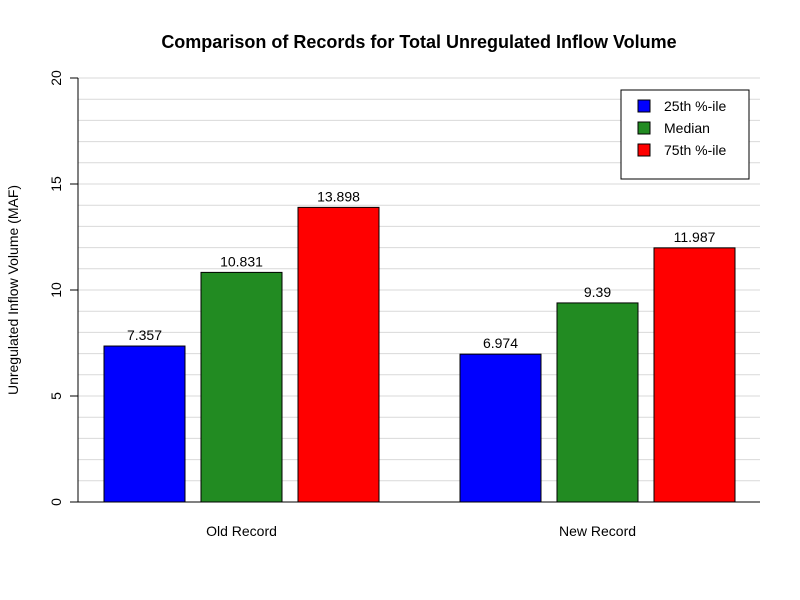 This screenshot has height=600, width=800. Describe the element at coordinates (695, 237) in the screenshot. I see `bar-value-label: 11.987` at that location.